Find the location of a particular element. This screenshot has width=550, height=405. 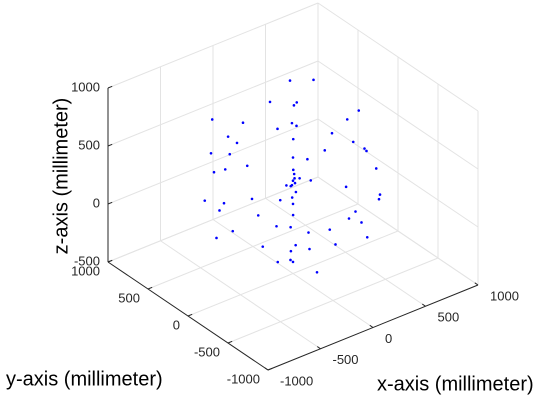

x-tick-label: 500 is located at coordinates (449, 317).